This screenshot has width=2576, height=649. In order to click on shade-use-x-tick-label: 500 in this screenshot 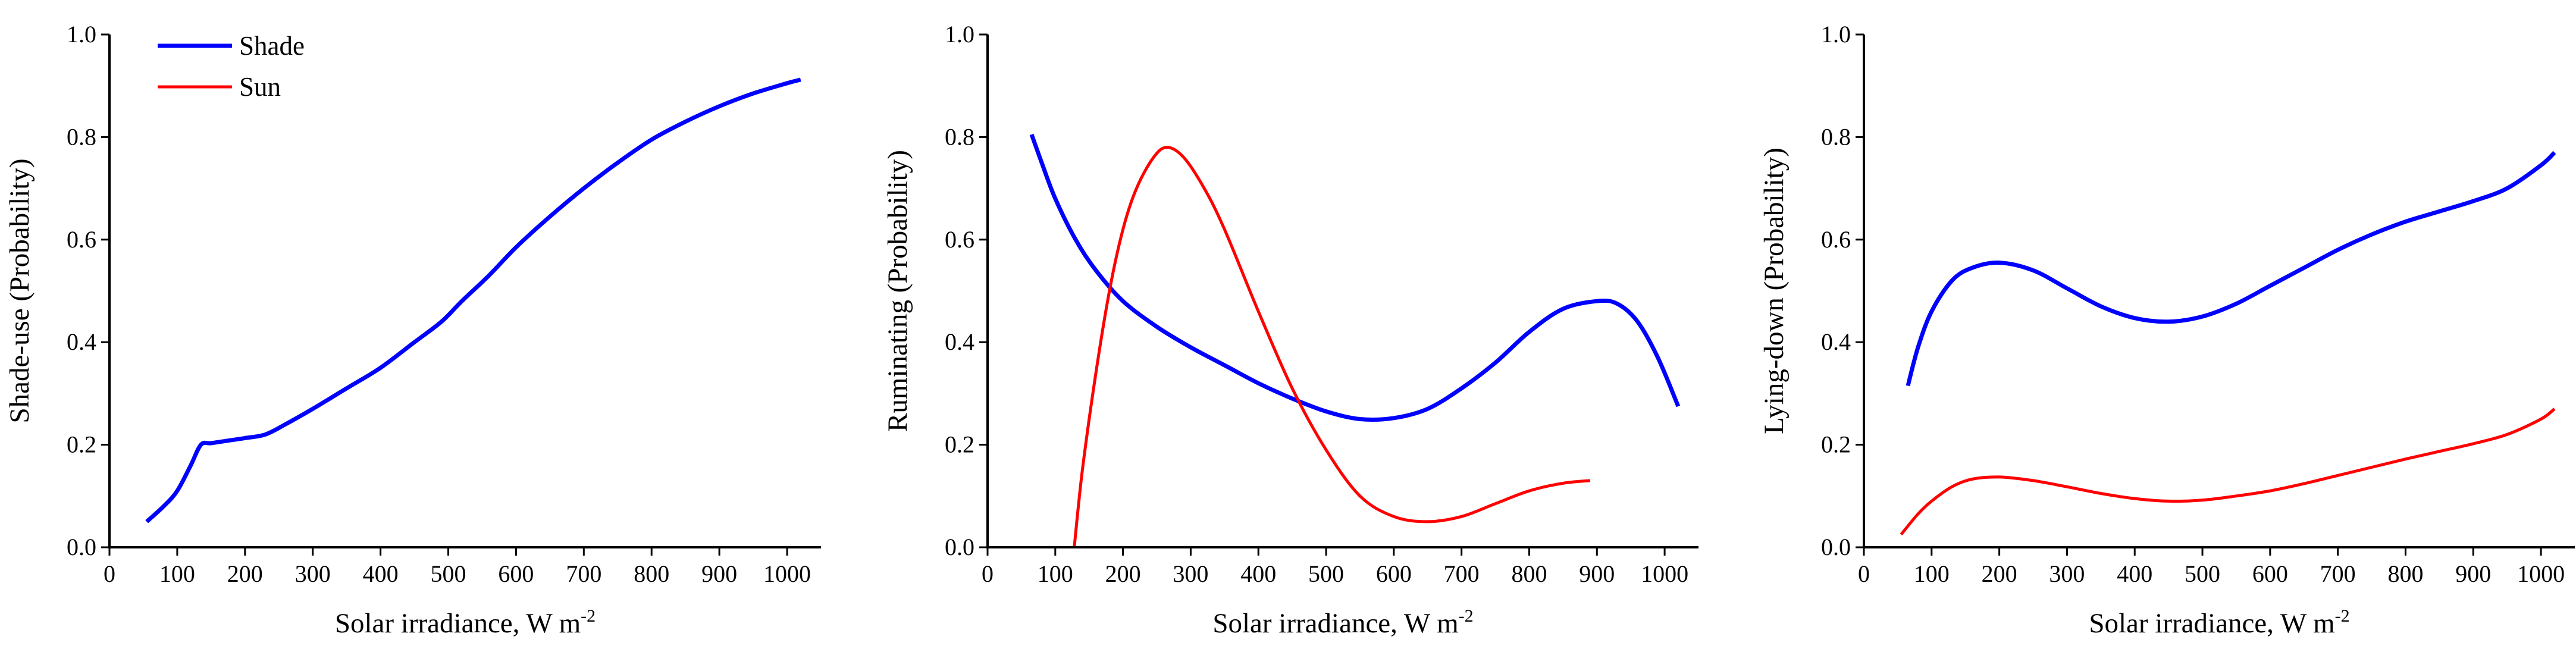, I will do `click(448, 573)`.